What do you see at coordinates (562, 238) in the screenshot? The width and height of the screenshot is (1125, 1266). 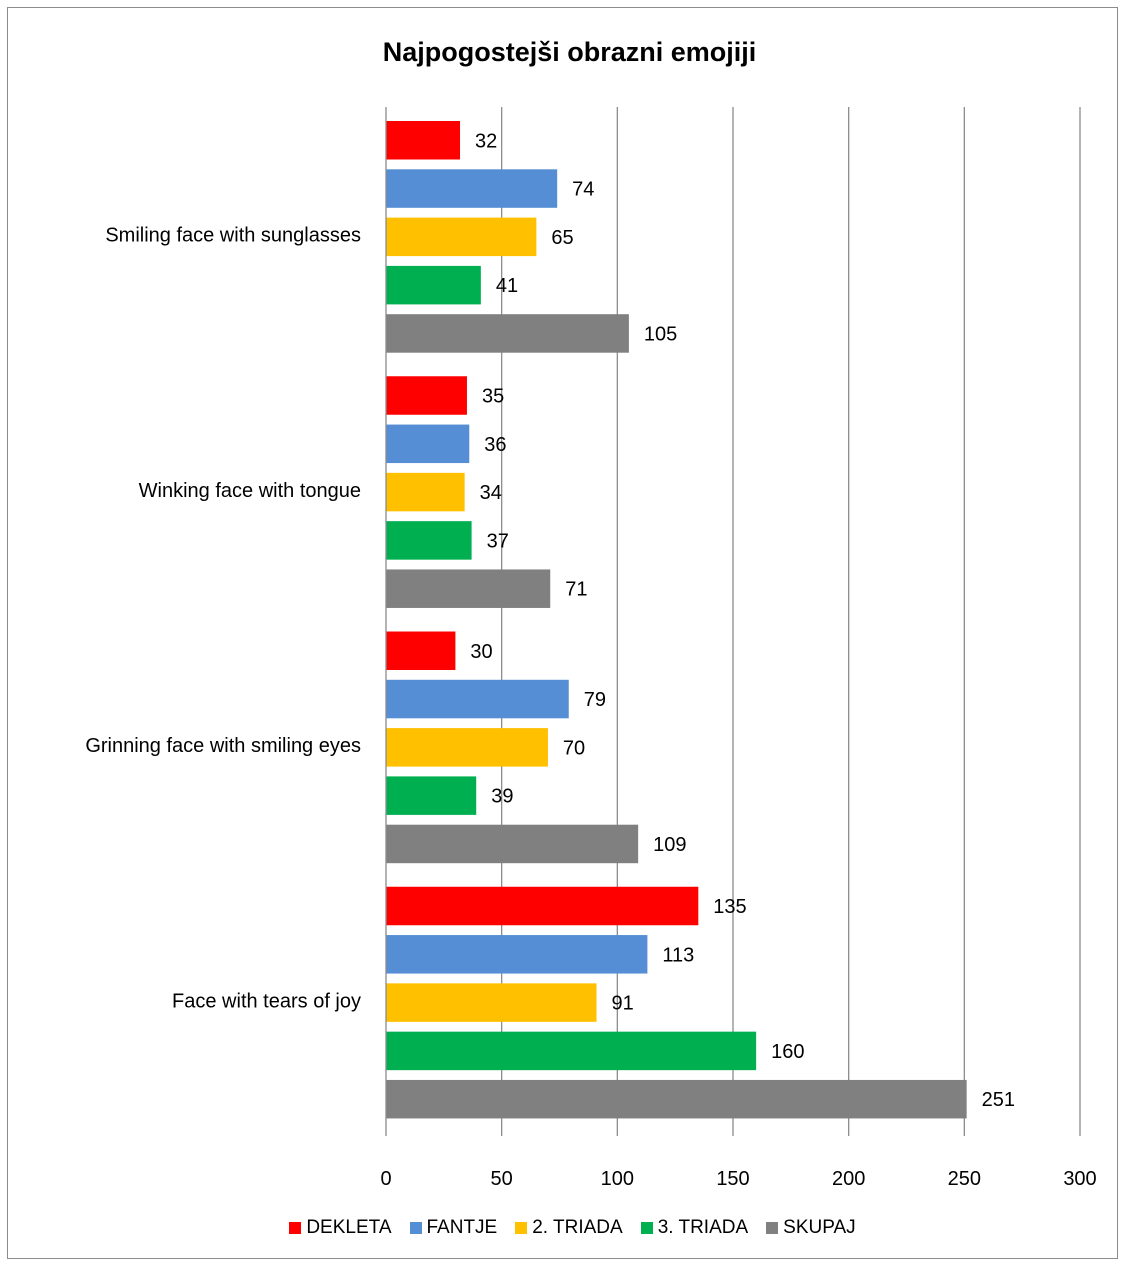 I see `data-label: 65` at bounding box center [562, 238].